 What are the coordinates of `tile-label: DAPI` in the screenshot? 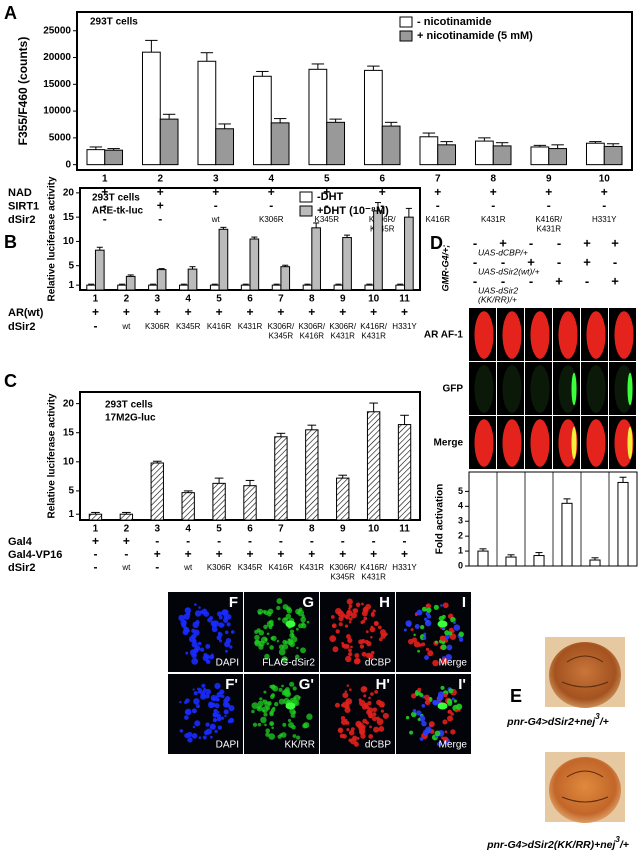 It's located at (227, 663).